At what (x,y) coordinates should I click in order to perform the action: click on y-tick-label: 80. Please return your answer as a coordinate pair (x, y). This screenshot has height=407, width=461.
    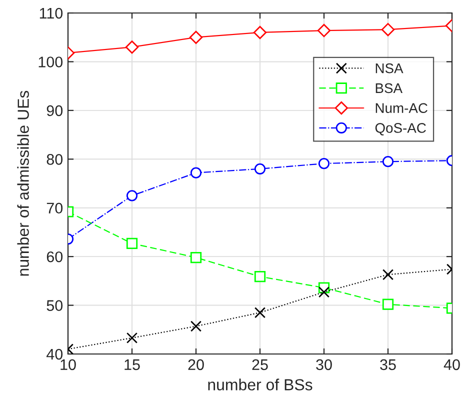
    Looking at the image, I should click on (54, 159).